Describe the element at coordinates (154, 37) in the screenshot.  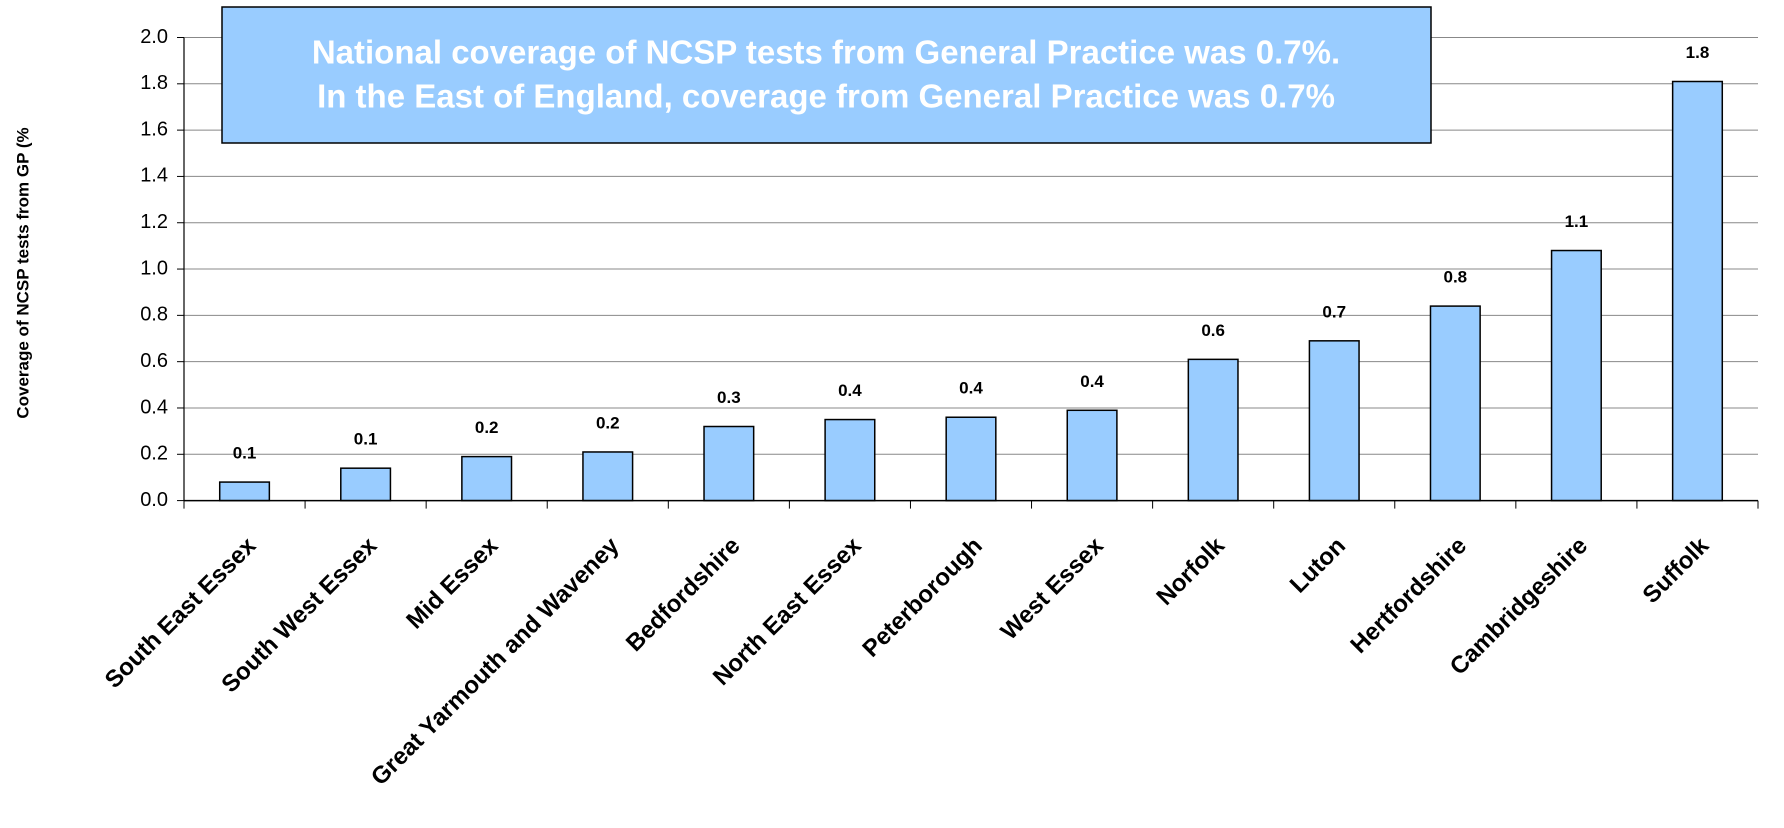
I see `y-tick-label: 2.0` at that location.